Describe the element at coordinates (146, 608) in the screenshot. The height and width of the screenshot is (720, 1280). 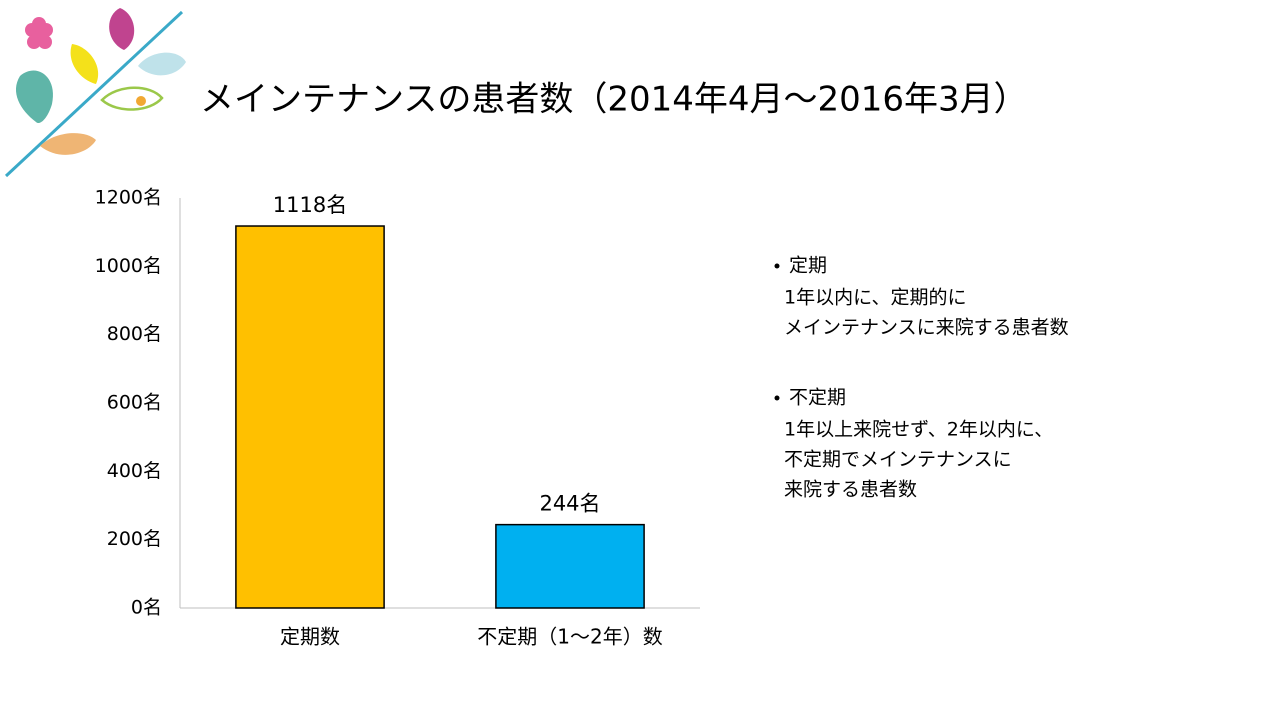
I see `y-tick-label: 0名` at that location.